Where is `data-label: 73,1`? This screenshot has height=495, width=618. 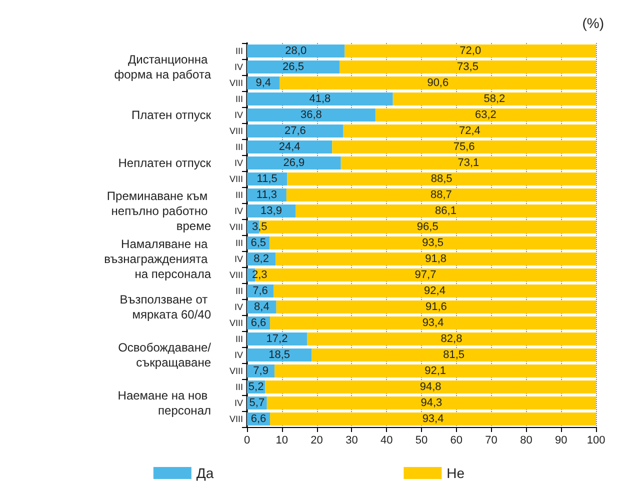
data-label: 73,1 is located at coordinates (469, 163).